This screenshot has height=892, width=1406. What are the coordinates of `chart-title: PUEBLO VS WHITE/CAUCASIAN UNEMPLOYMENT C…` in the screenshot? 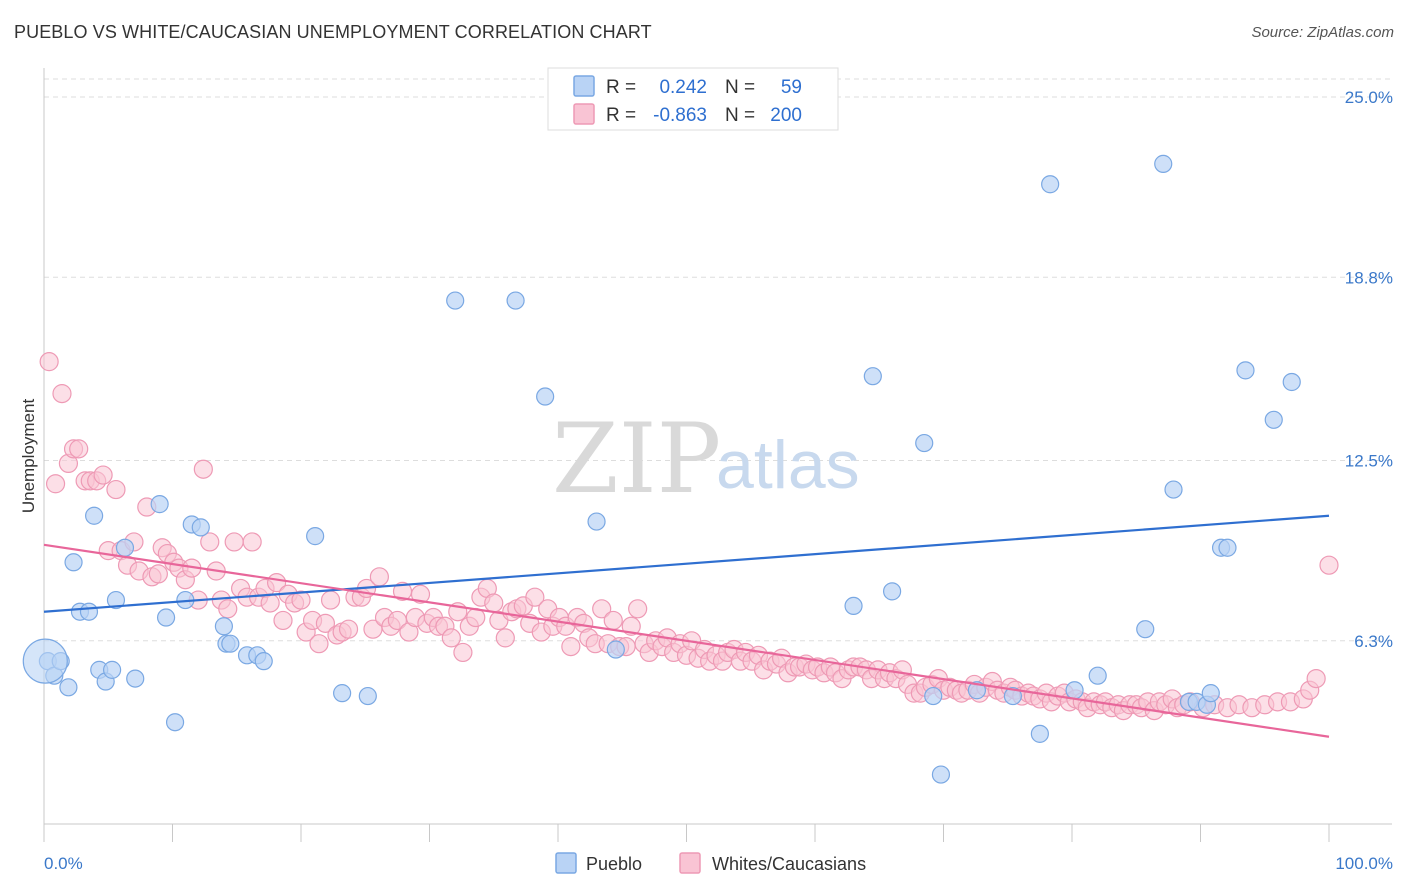 It's located at (333, 32).